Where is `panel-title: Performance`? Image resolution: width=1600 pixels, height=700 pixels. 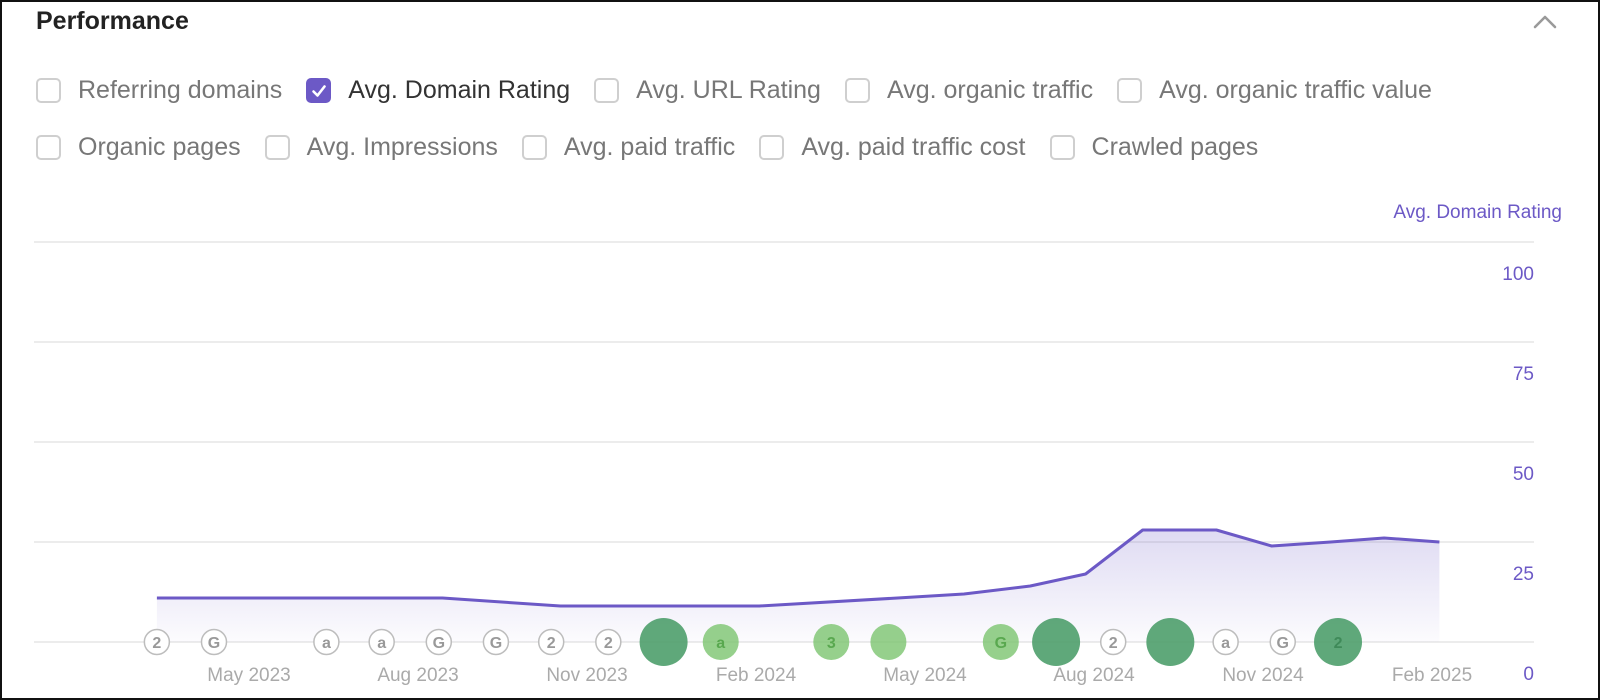 panel-title: Performance is located at coordinates (112, 21).